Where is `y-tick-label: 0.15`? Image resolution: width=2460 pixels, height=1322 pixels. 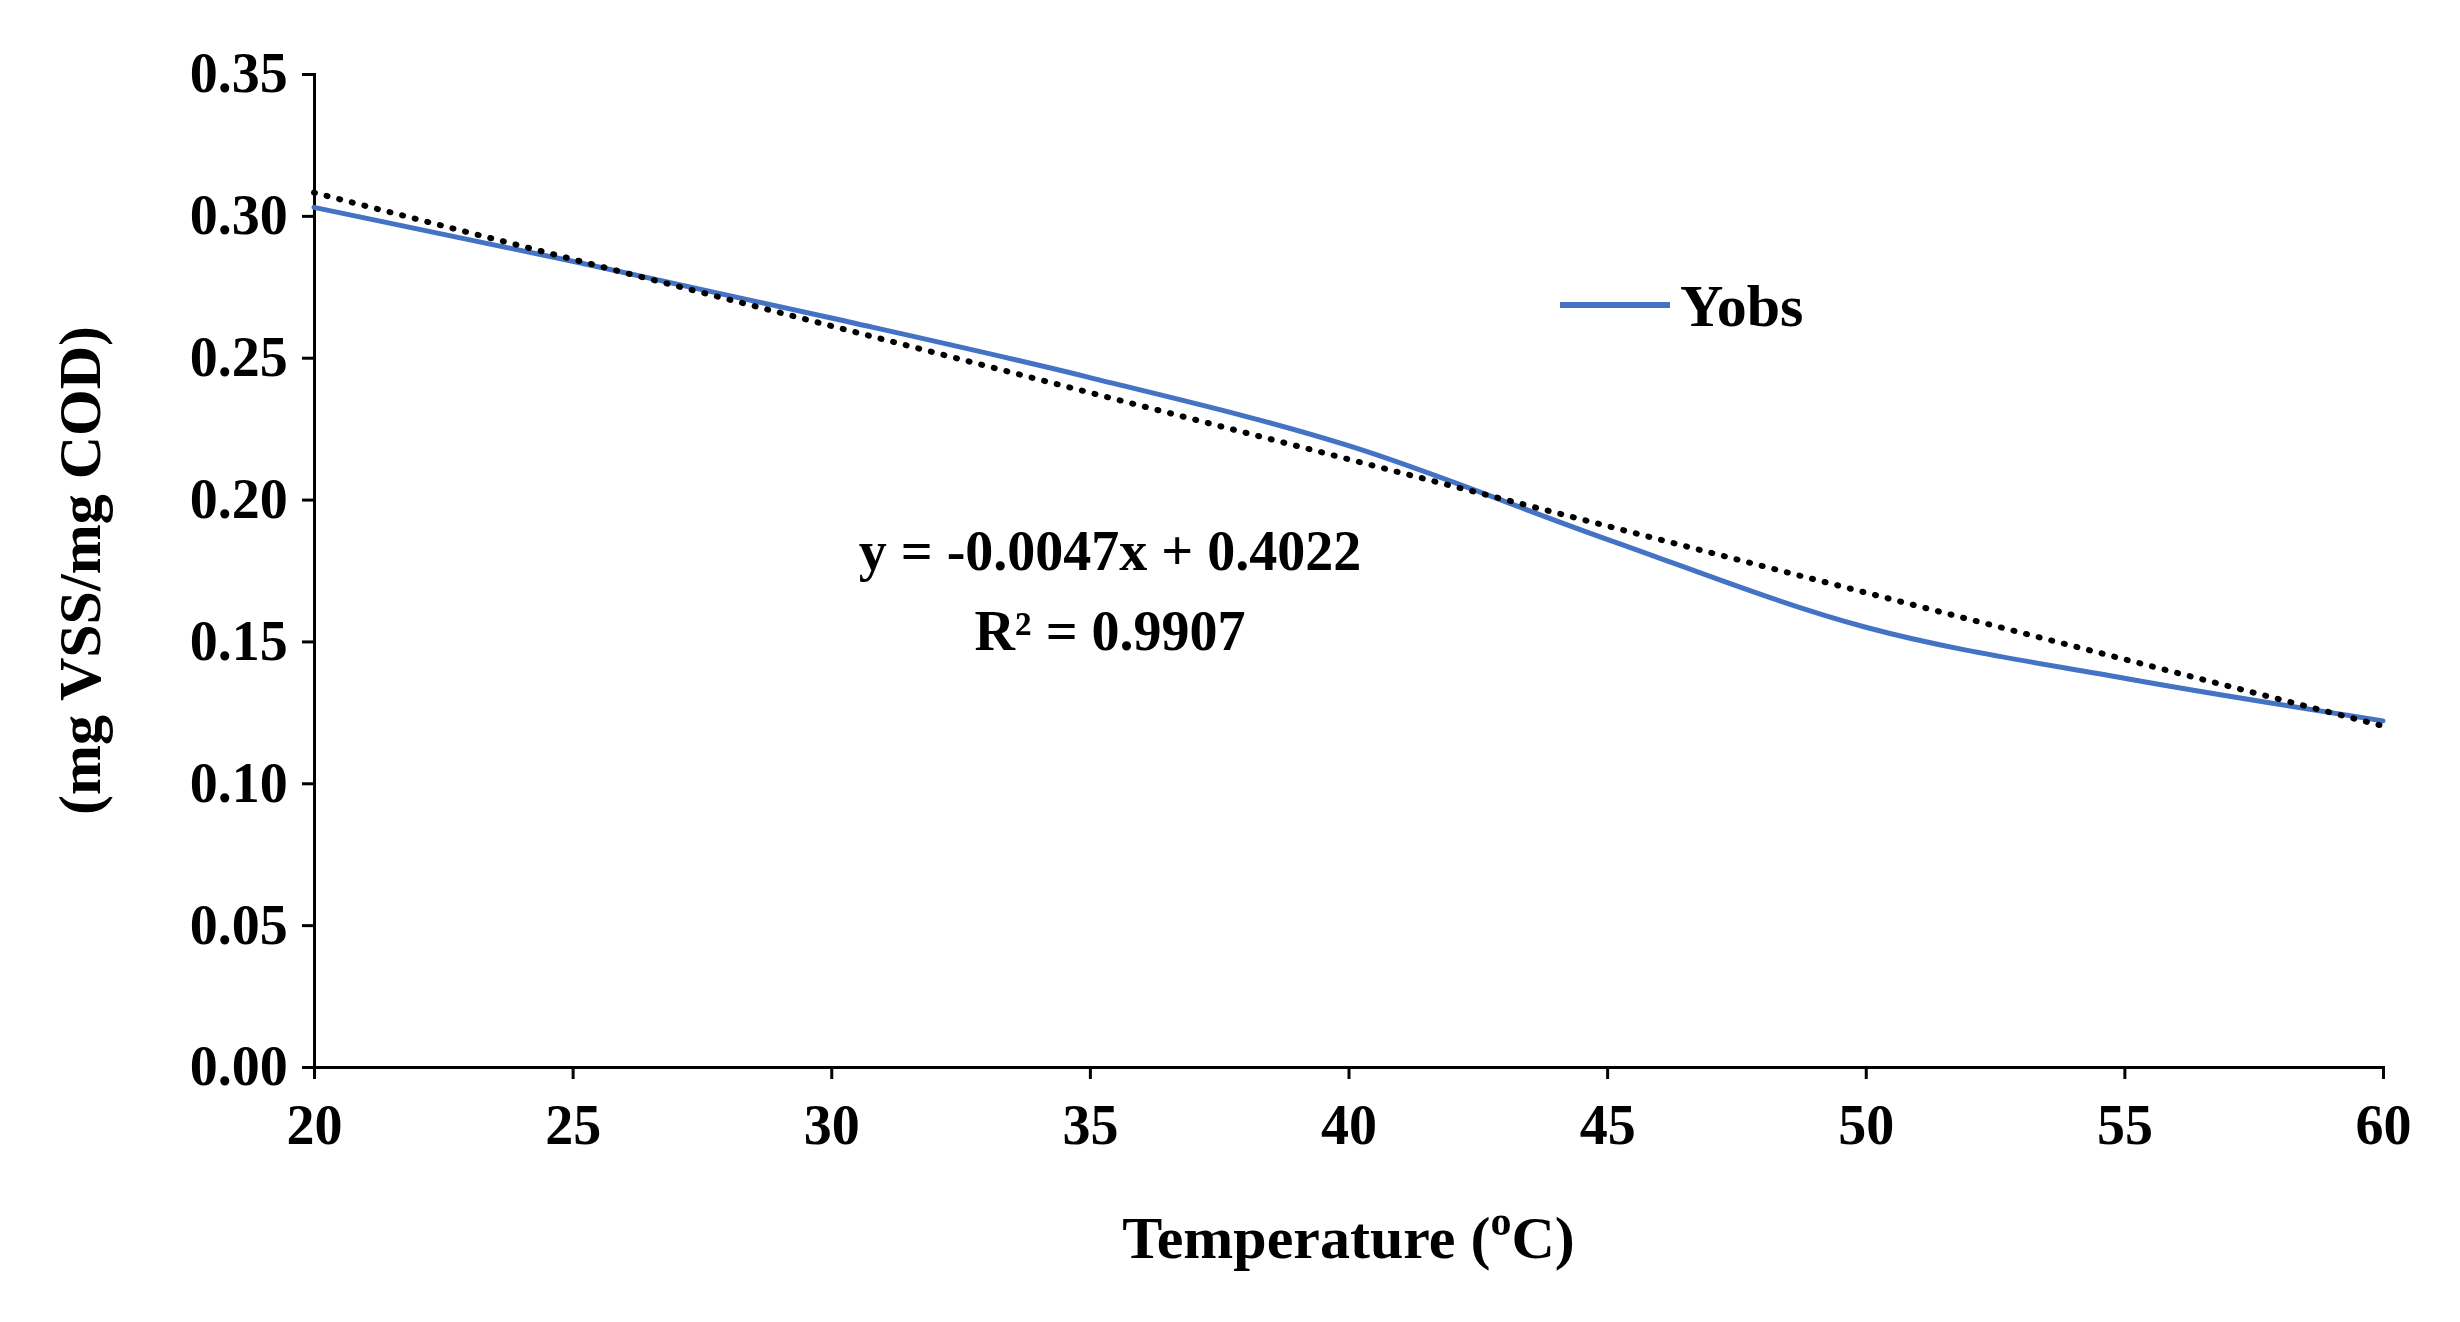
y-tick-label: 0.15 is located at coordinates (238, 640).